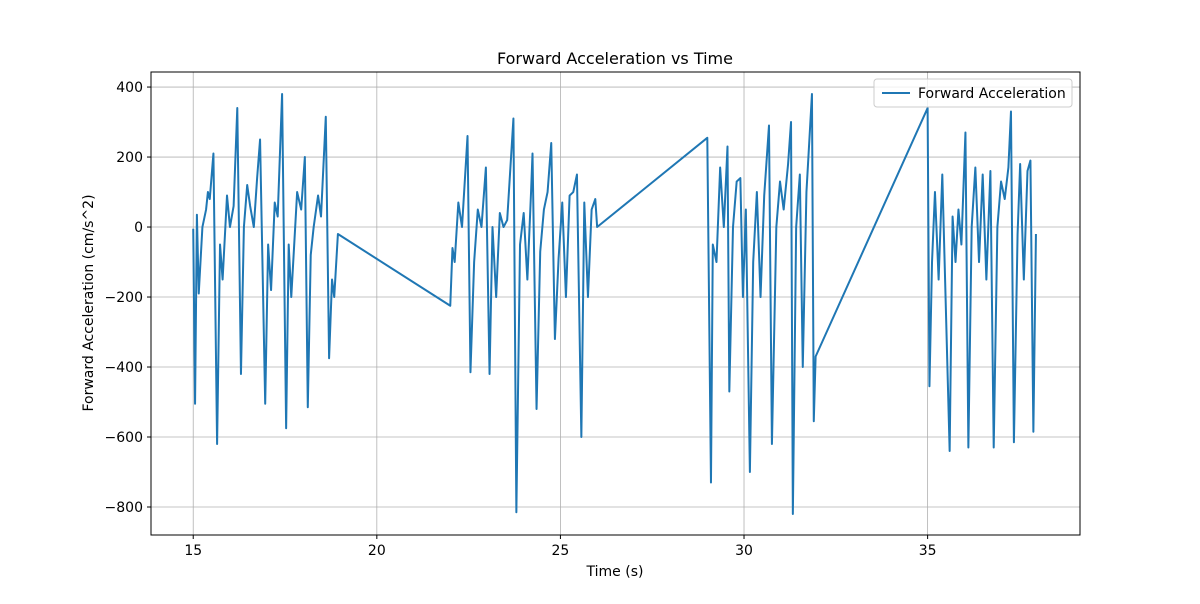 Image resolution: width=1200 pixels, height=604 pixels. What do you see at coordinates (193, 551) in the screenshot?
I see `x-tick-label: 15` at bounding box center [193, 551].